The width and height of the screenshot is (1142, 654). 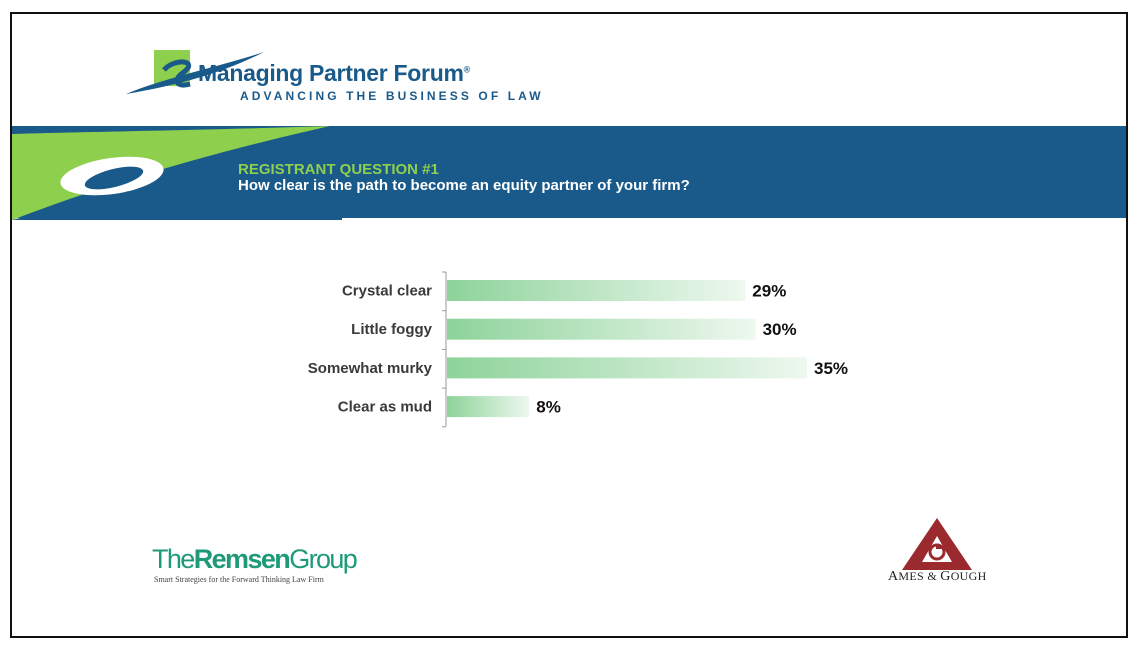 I want to click on remsen-name: TheRemsenGroup, so click(x=255, y=559).